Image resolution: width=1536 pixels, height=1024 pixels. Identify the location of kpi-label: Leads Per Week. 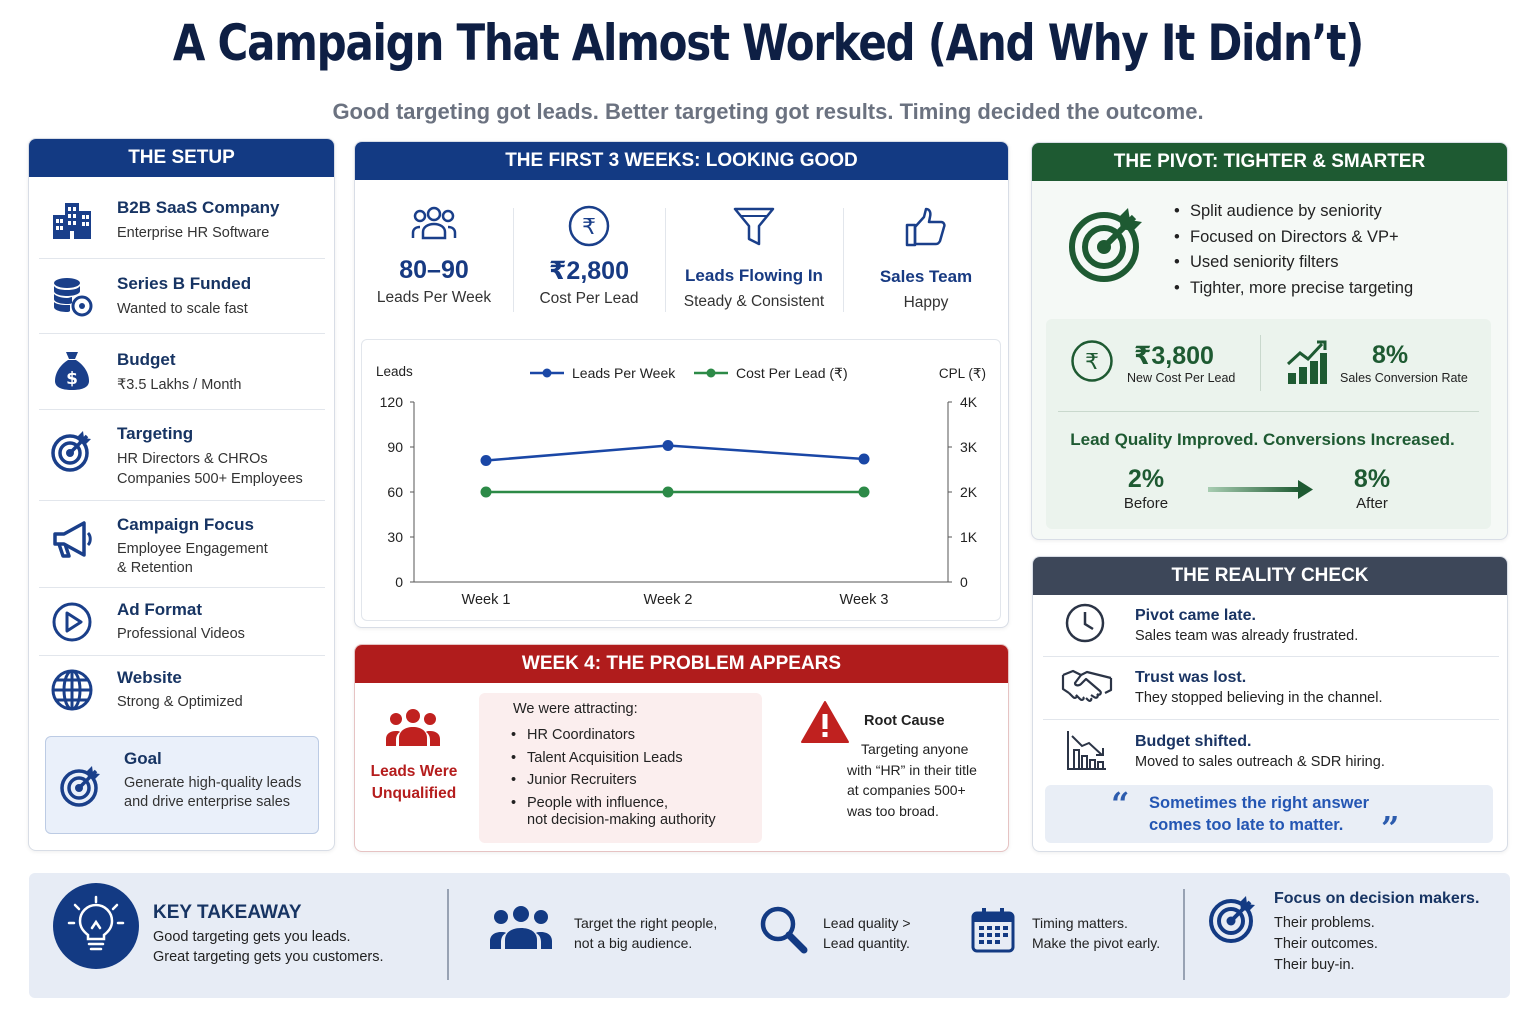
(434, 297).